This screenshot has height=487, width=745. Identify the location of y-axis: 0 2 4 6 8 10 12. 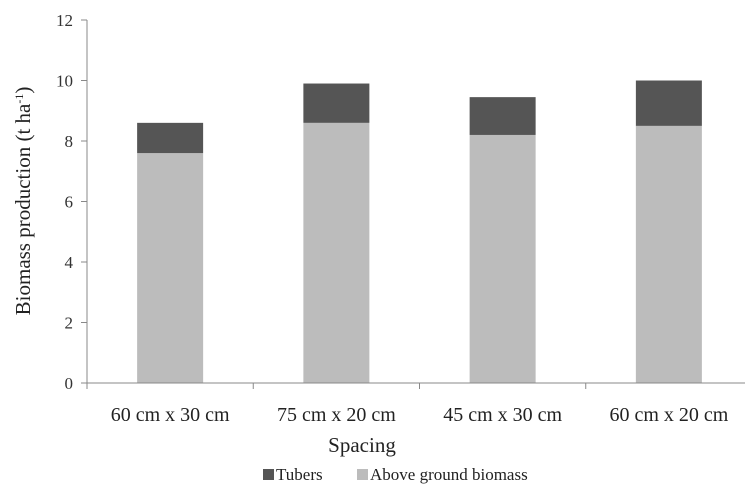
(72, 202).